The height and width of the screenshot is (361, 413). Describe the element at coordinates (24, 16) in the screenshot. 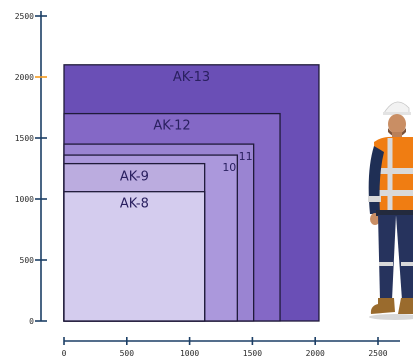

I see `y-tick-label-2500: 2500` at that location.